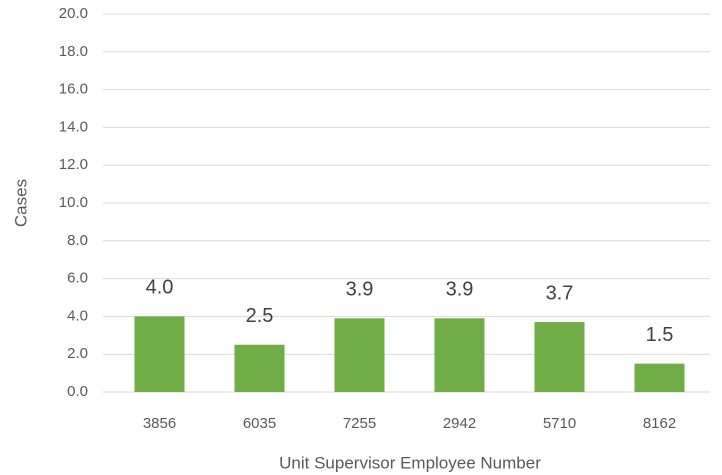 The height and width of the screenshot is (475, 722). What do you see at coordinates (77, 240) in the screenshot?
I see `y-tick-label: 8.0` at bounding box center [77, 240].